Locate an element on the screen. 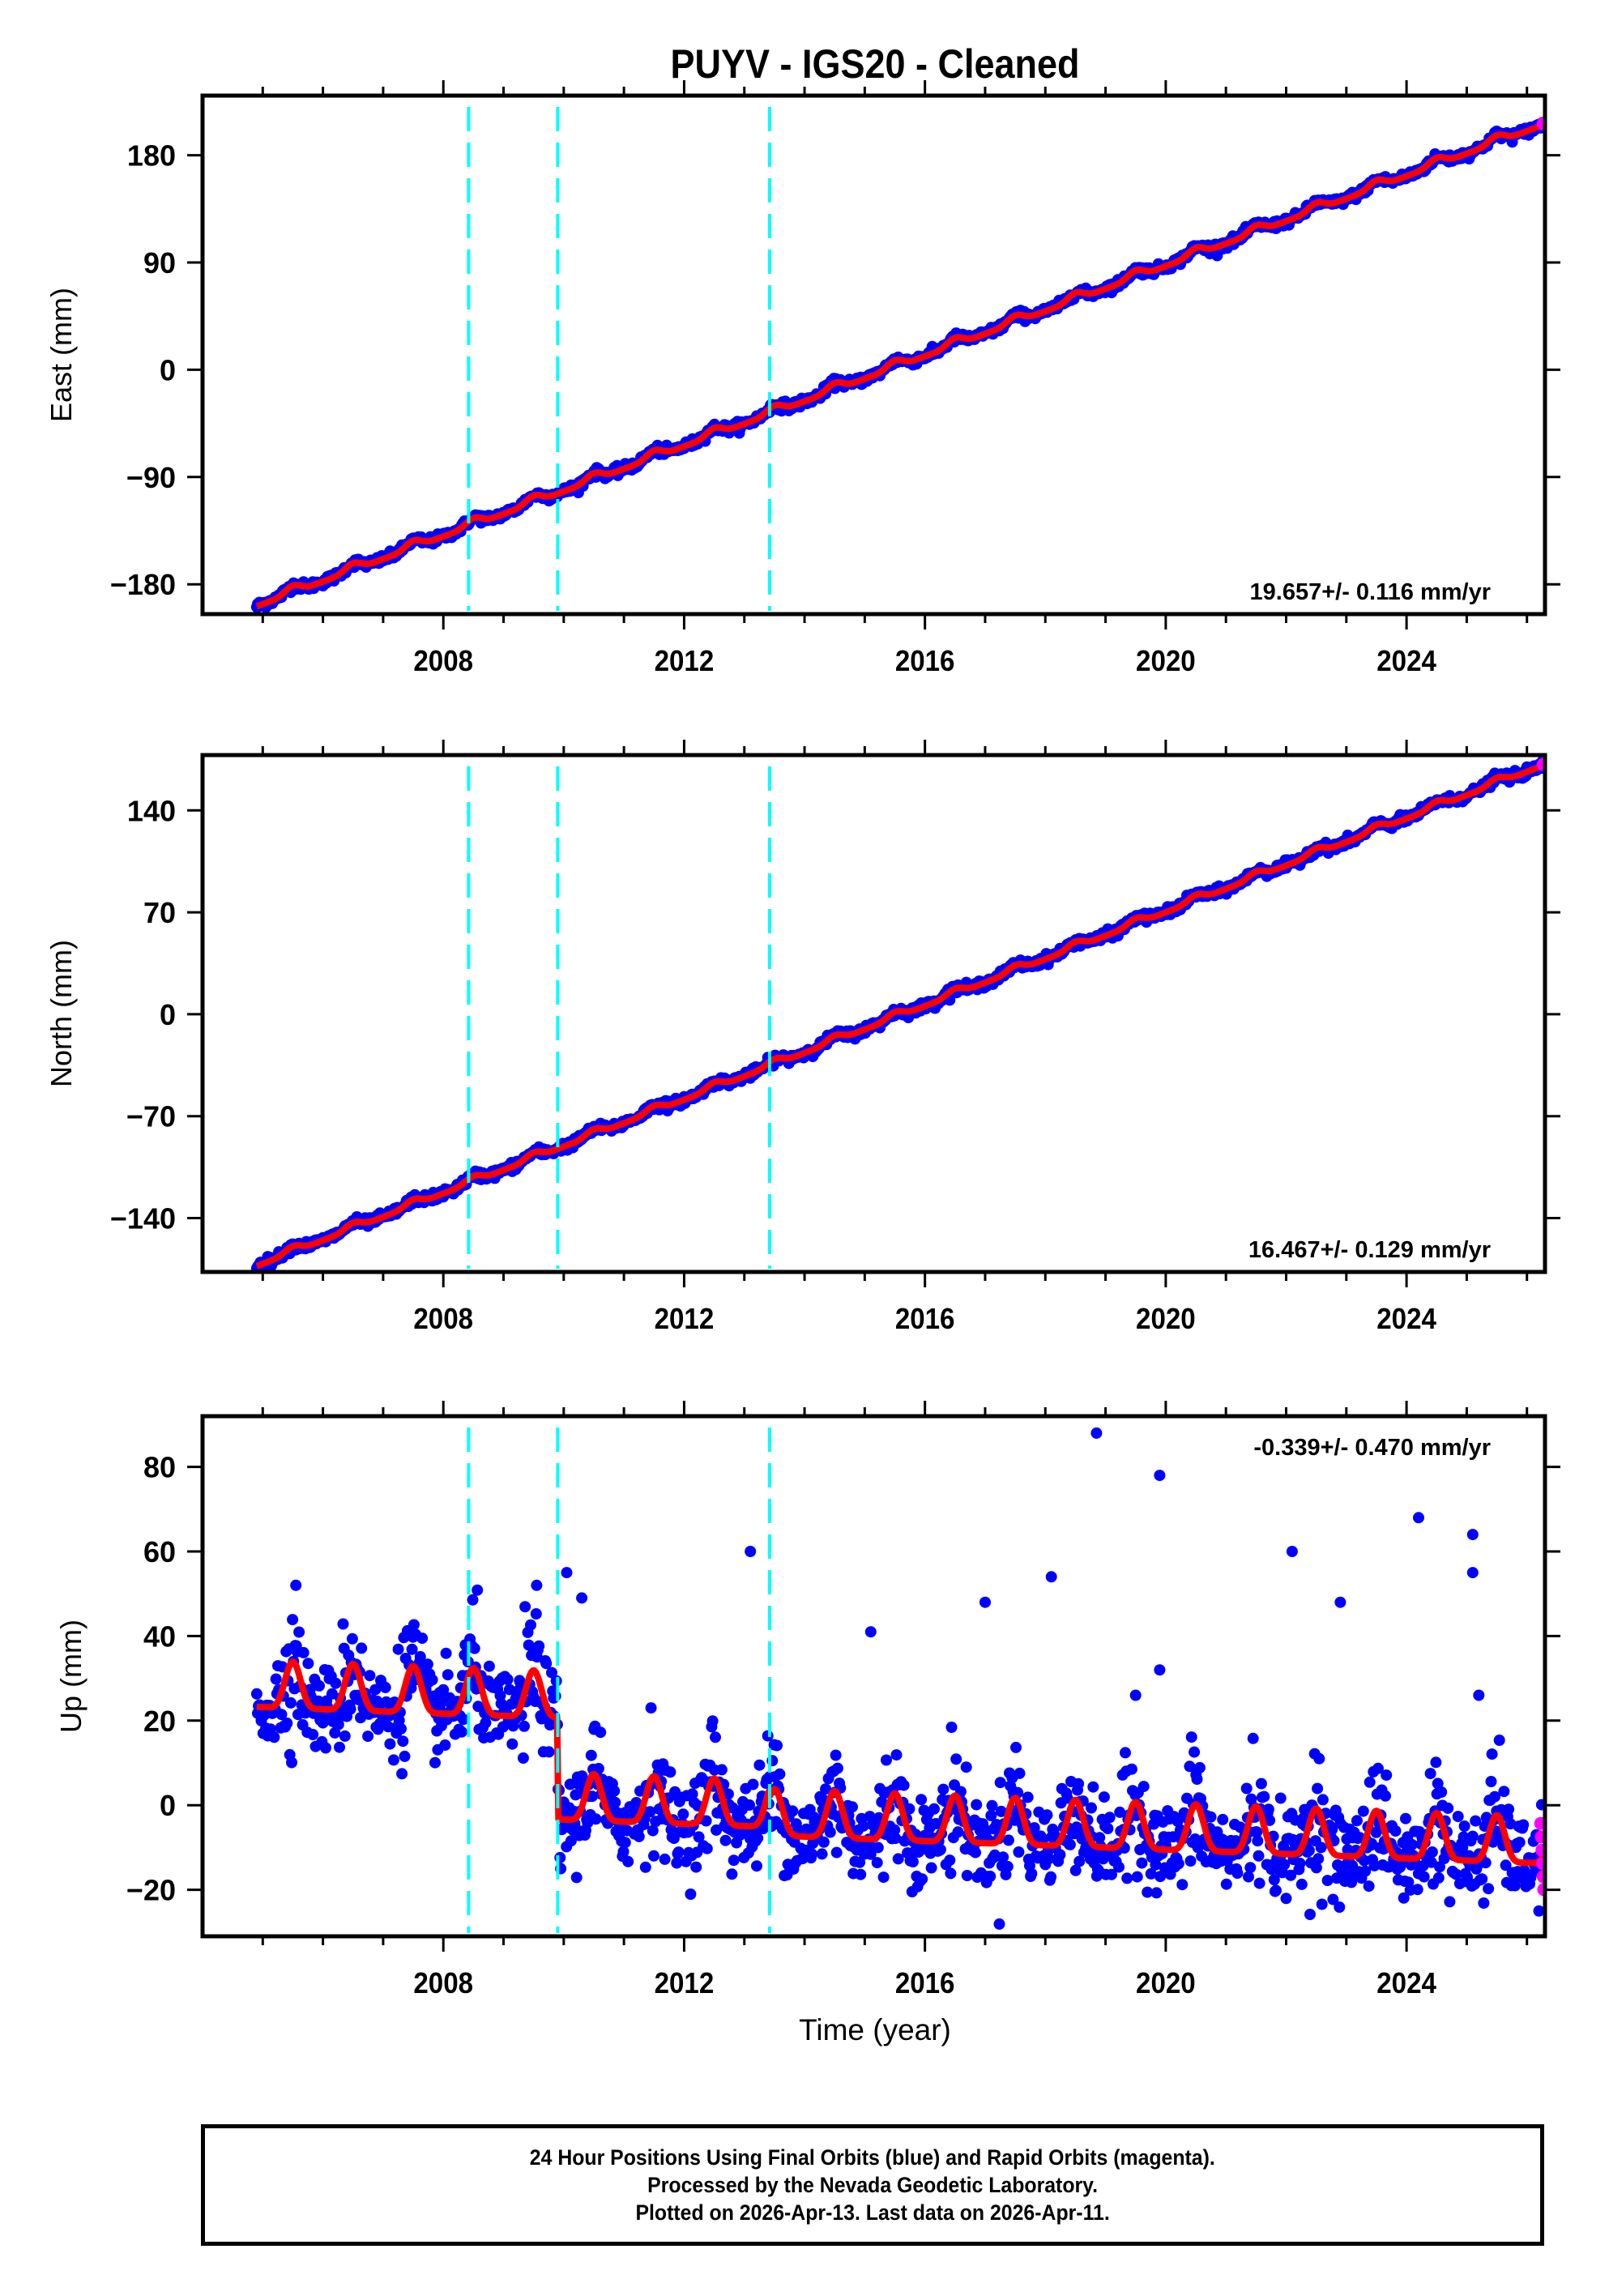  y-tick-label: −180 is located at coordinates (143, 585).